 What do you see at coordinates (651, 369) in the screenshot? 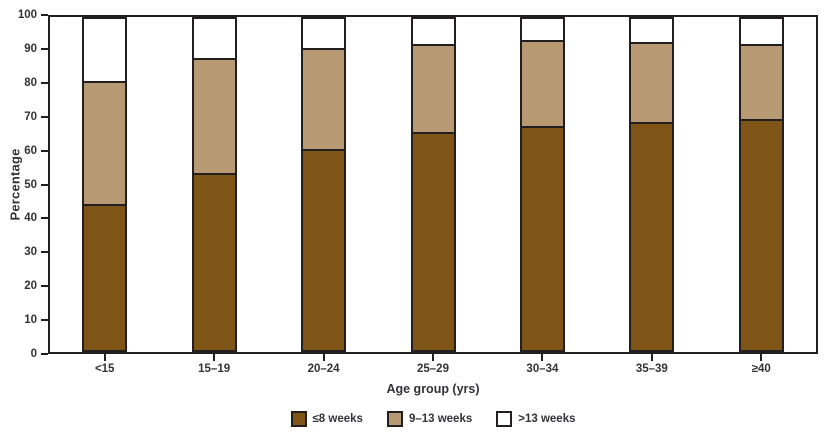
I see `x-axis-tick-label: 35–39` at bounding box center [651, 369].